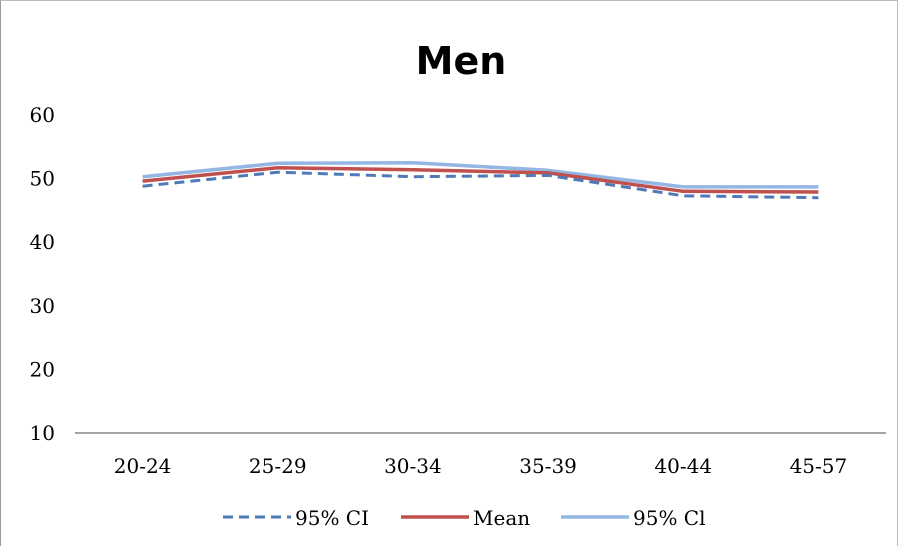 The width and height of the screenshot is (898, 552). Describe the element at coordinates (413, 466) in the screenshot. I see `x-tick-label: 30-34` at that location.